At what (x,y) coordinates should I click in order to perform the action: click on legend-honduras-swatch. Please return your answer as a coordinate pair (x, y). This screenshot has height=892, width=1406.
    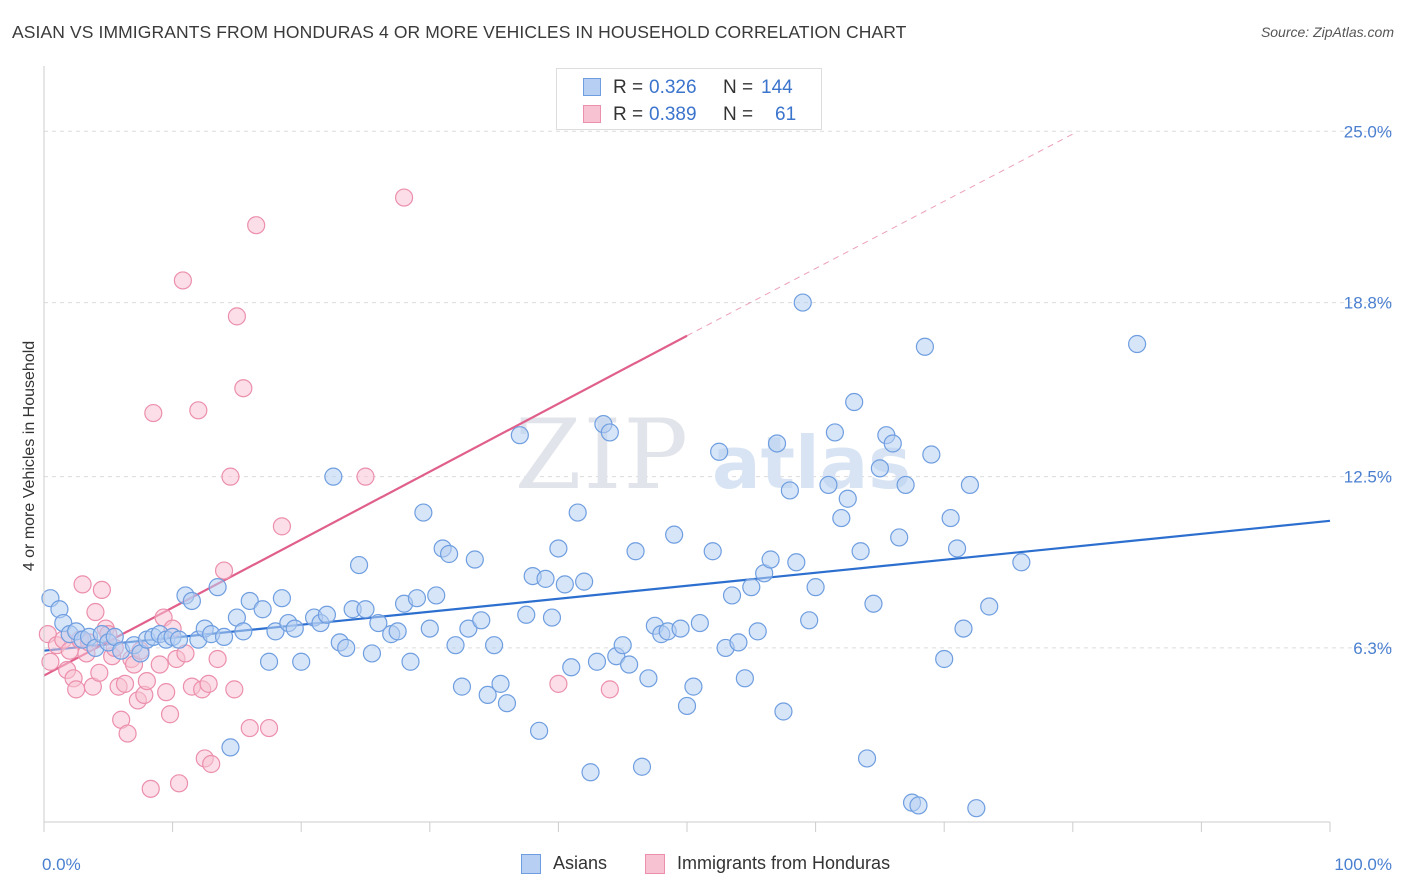
    Looking at the image, I should click on (655, 864).